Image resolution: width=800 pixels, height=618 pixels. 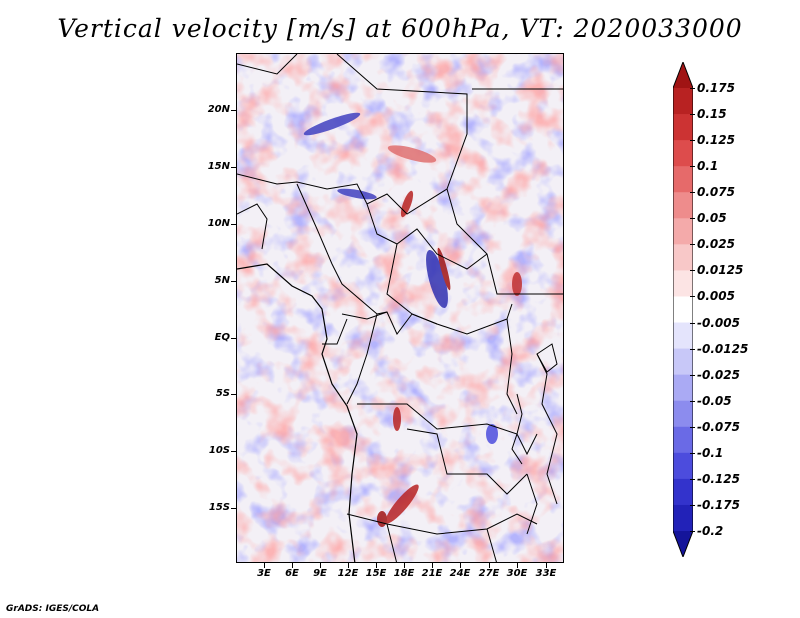 I want to click on colorbar-label: 0.125, so click(x=716, y=140).